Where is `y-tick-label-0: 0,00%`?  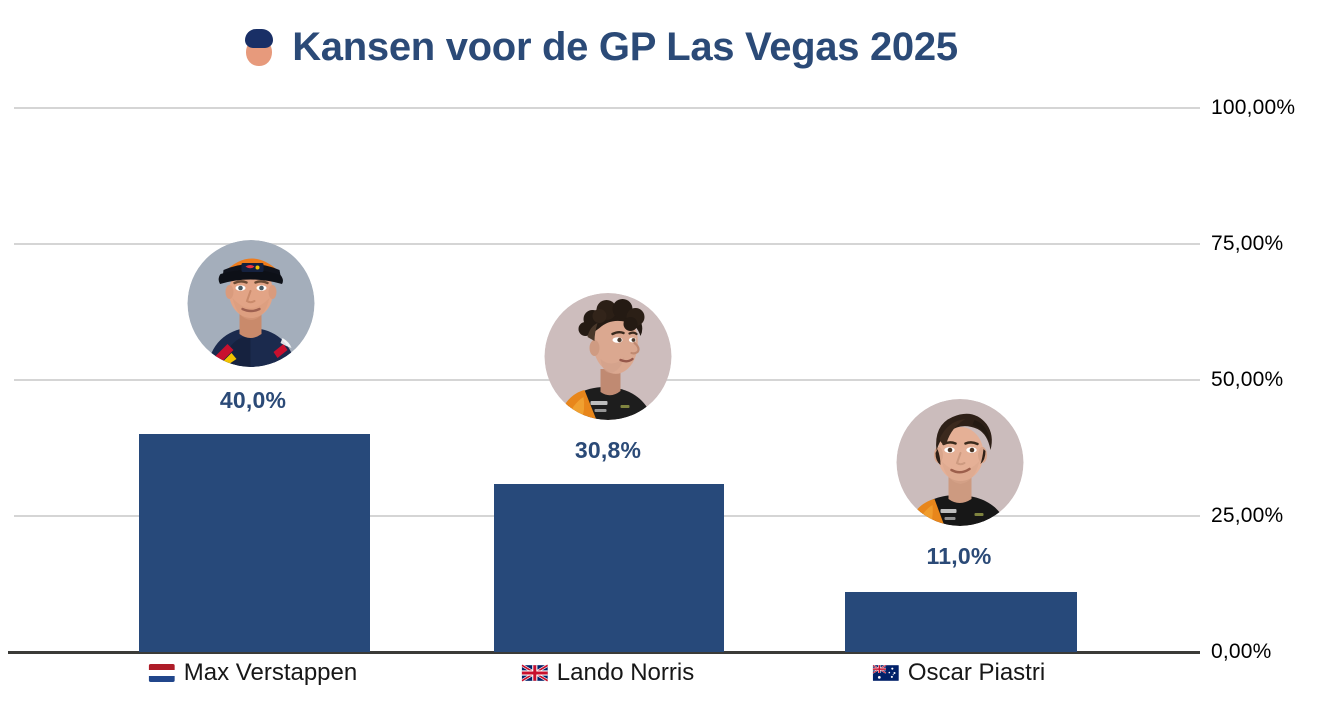
y-tick-label-0: 0,00% is located at coordinates (1241, 651).